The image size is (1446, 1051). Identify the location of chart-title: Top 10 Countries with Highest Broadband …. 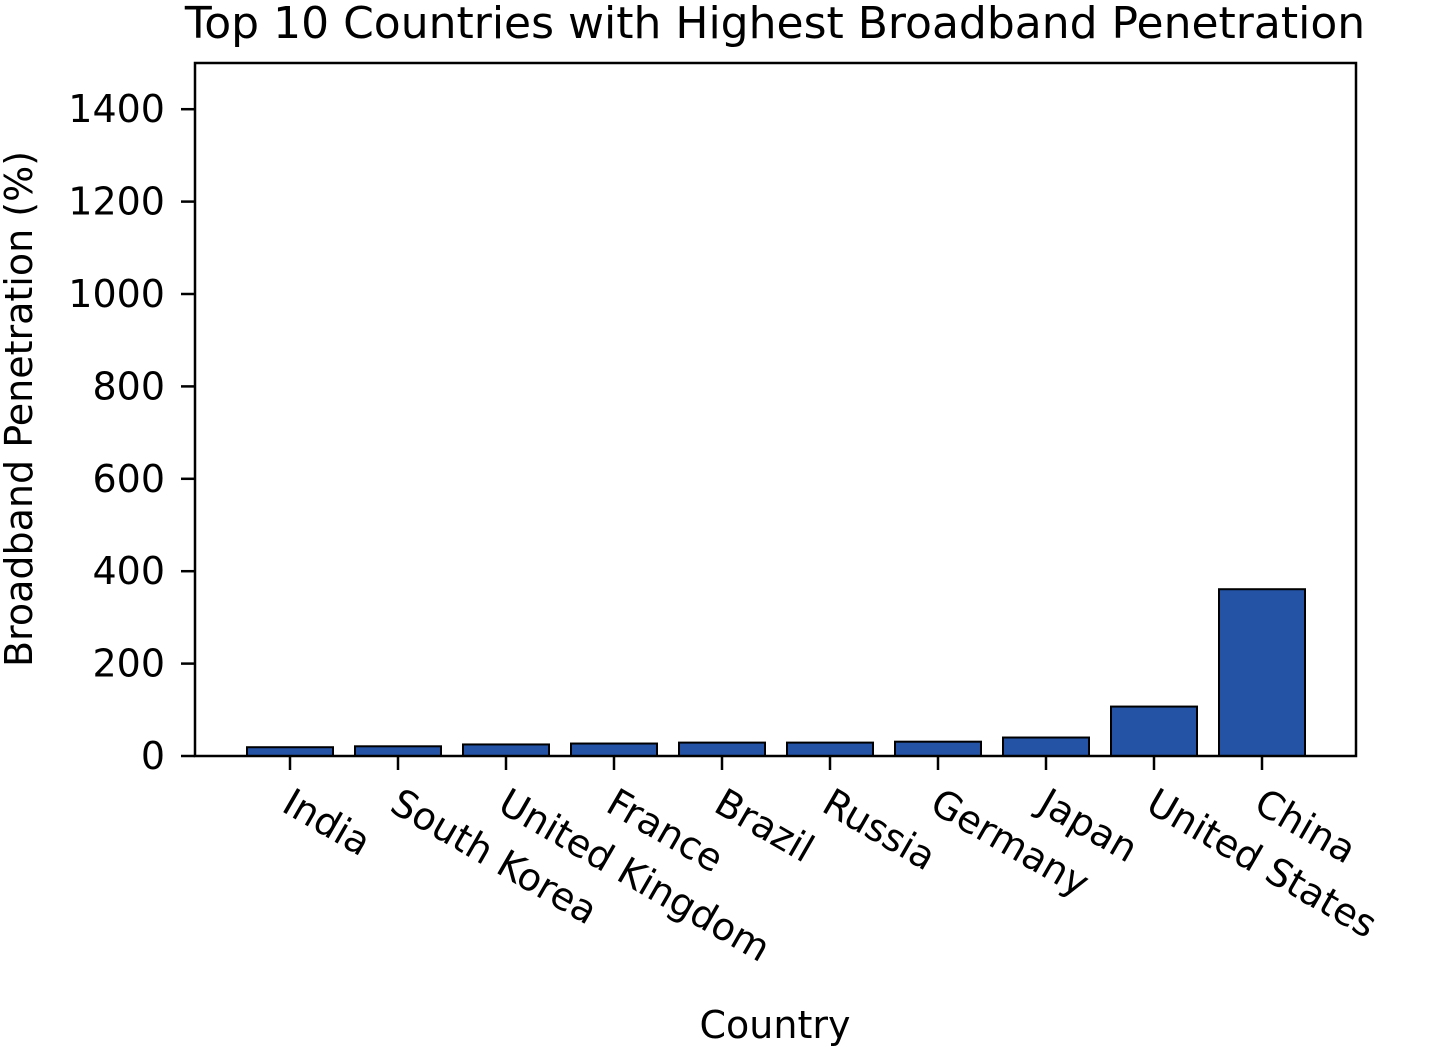
(774, 24).